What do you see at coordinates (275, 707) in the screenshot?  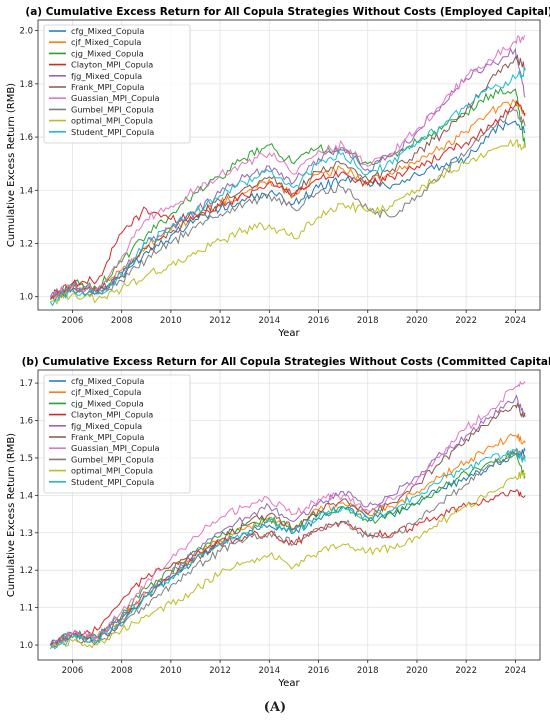 I see `figure-caption: (A)` at bounding box center [275, 707].